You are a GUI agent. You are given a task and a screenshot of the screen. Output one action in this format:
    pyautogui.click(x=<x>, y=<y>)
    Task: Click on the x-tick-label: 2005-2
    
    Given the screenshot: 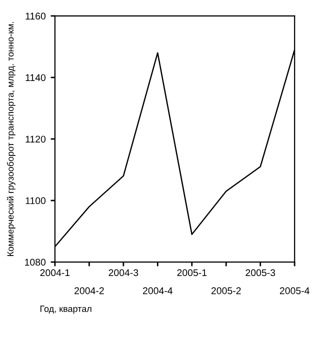 What is the action you would take?
    pyautogui.click(x=226, y=290)
    